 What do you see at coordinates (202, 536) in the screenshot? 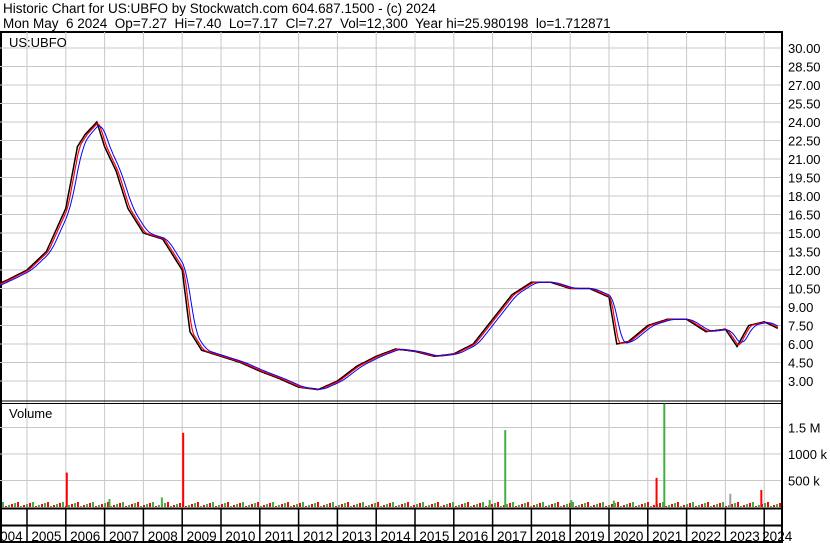
I see `year-label: 2009` at bounding box center [202, 536].